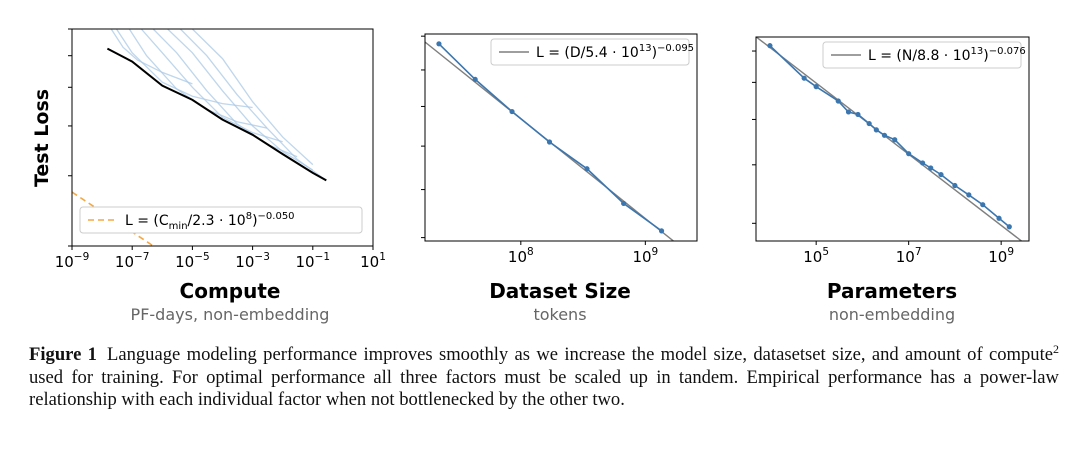 The image size is (1080, 450). Describe the element at coordinates (373, 261) in the screenshot. I see `x-tick-label: 10¹` at that location.